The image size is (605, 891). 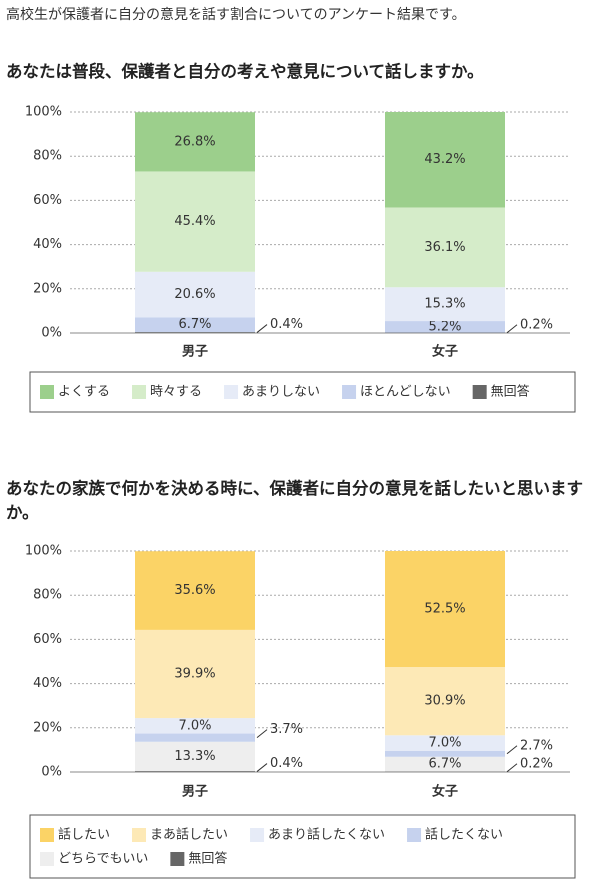 What do you see at coordinates (189, 835) in the screenshot?
I see `legend-label: まあ話したい` at bounding box center [189, 835].